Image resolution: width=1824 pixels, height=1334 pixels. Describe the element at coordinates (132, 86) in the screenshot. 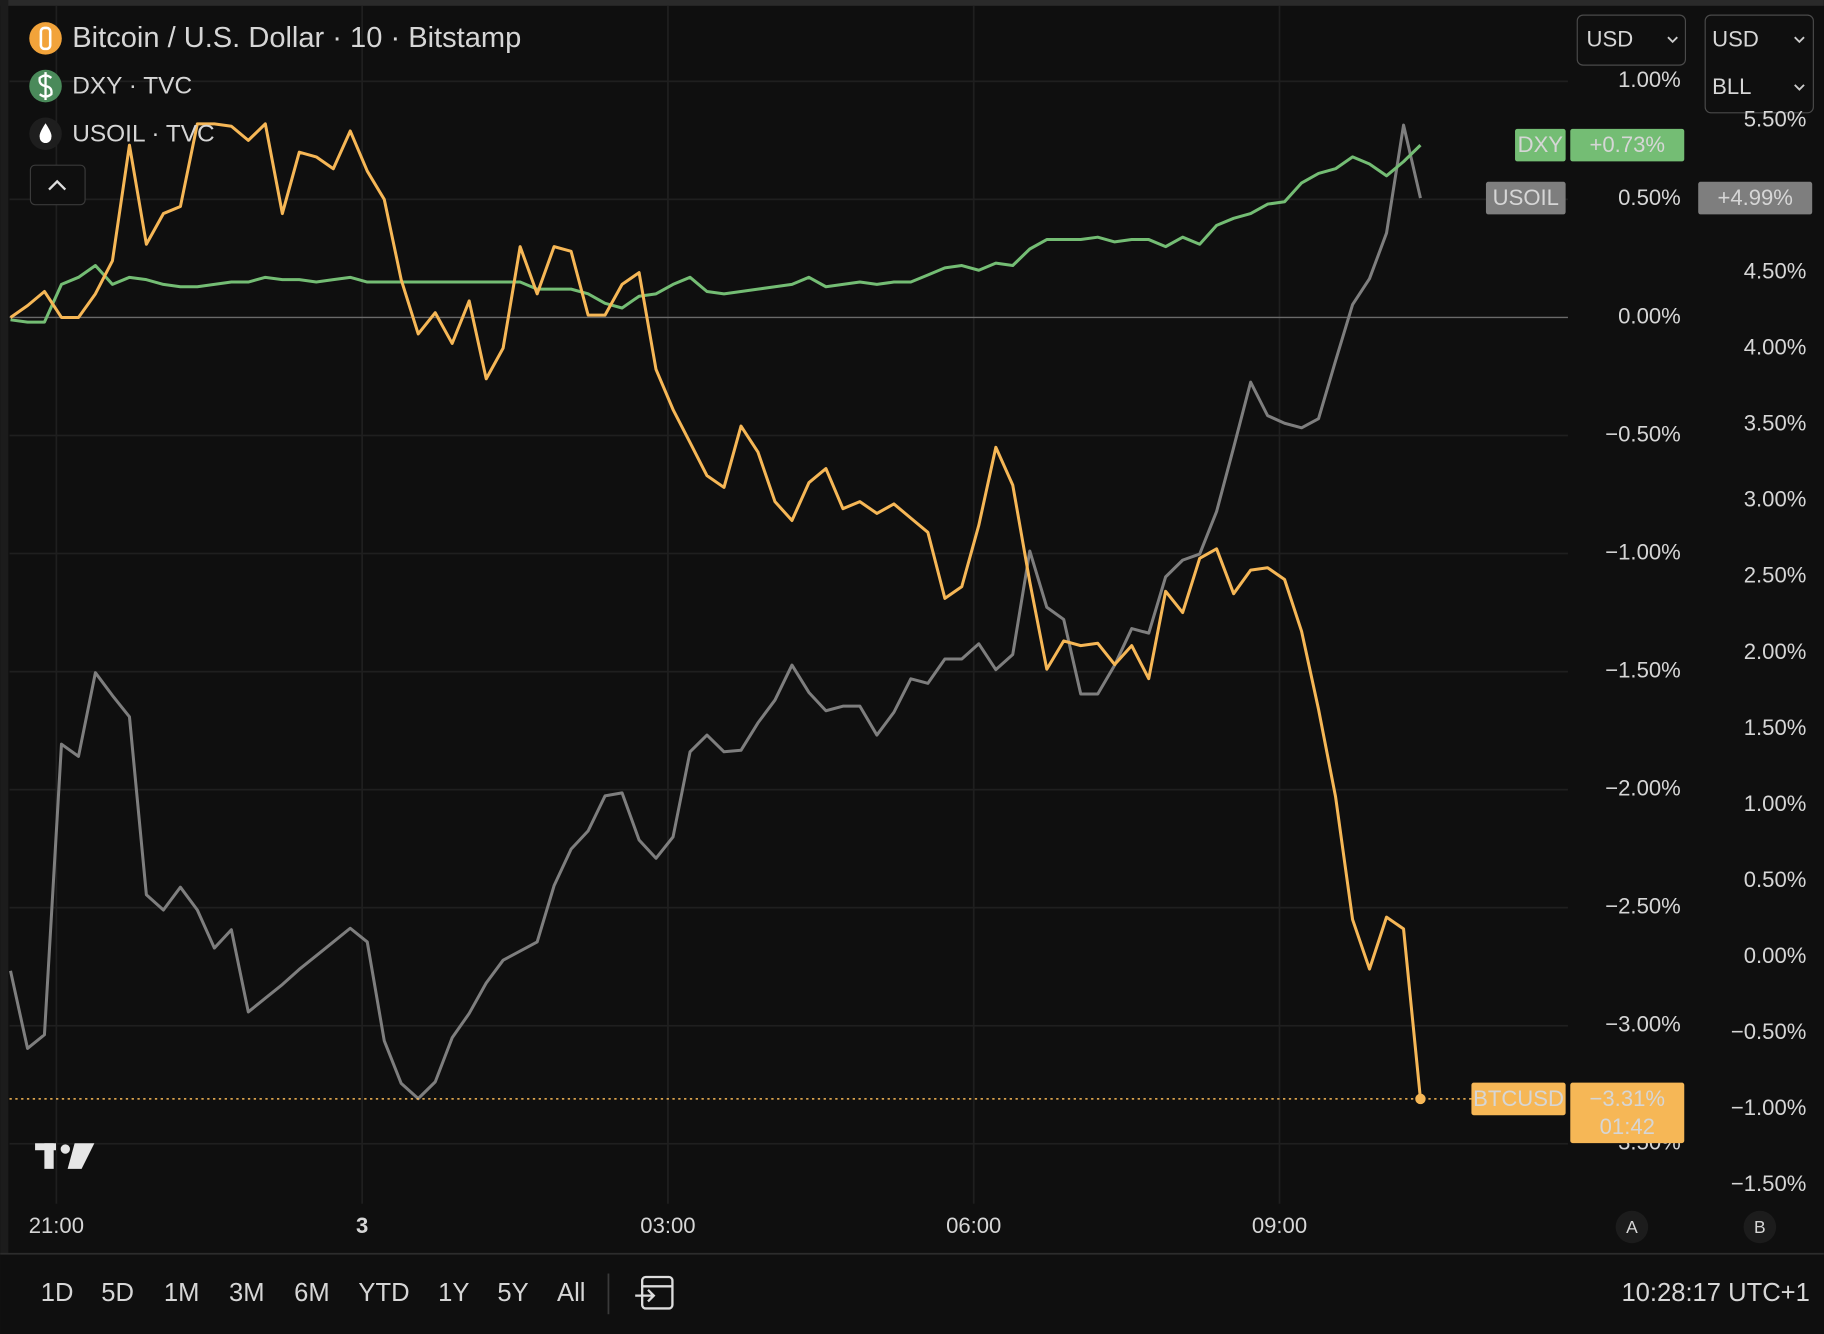

I see `legend-dxy: DXY · TVC` at that location.